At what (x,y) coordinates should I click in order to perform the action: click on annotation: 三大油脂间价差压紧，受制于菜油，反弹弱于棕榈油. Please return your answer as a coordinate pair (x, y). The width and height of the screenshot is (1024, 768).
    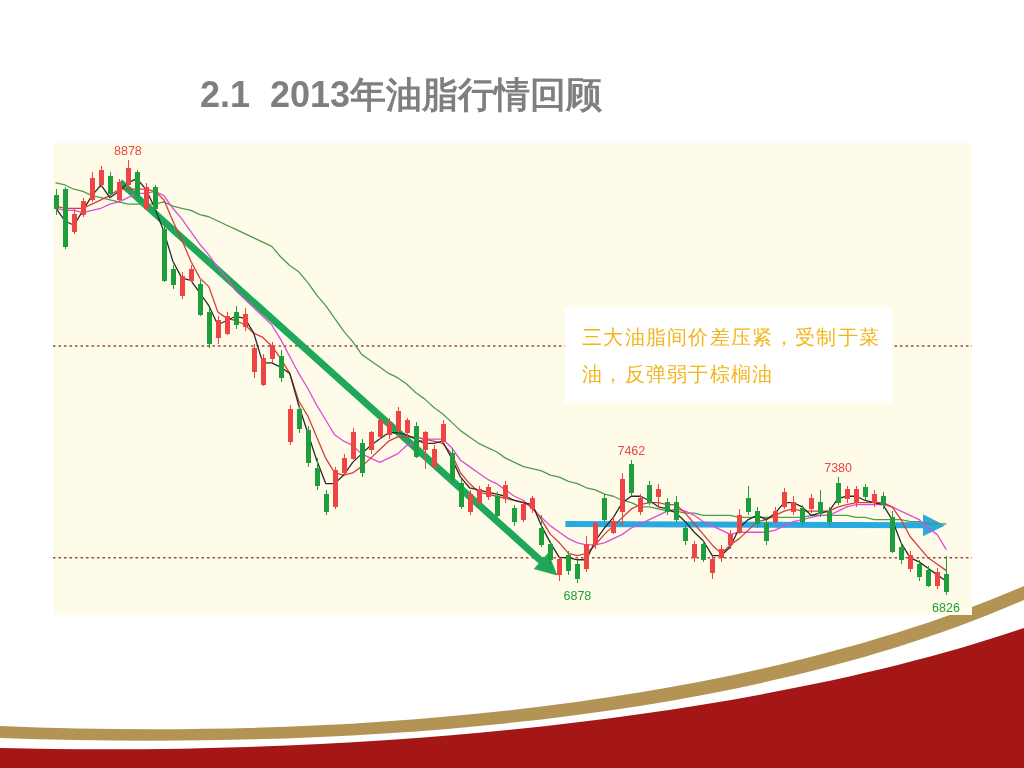
    Looking at the image, I should click on (728, 355).